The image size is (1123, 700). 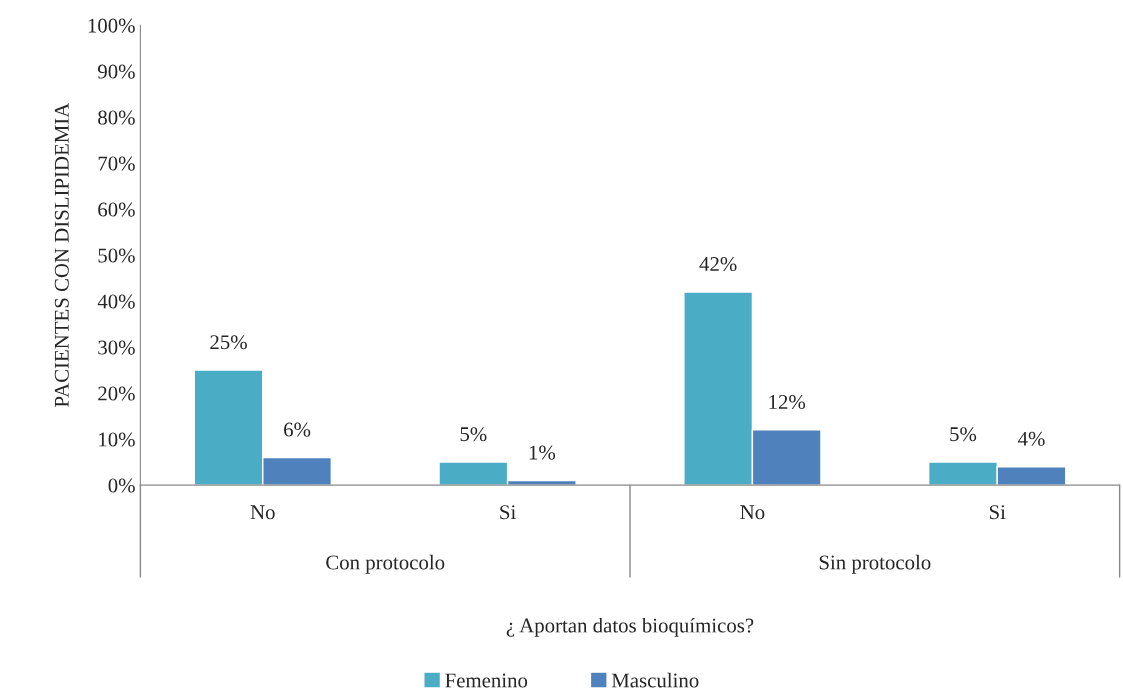 I want to click on data-label: 1%, so click(x=542, y=452).